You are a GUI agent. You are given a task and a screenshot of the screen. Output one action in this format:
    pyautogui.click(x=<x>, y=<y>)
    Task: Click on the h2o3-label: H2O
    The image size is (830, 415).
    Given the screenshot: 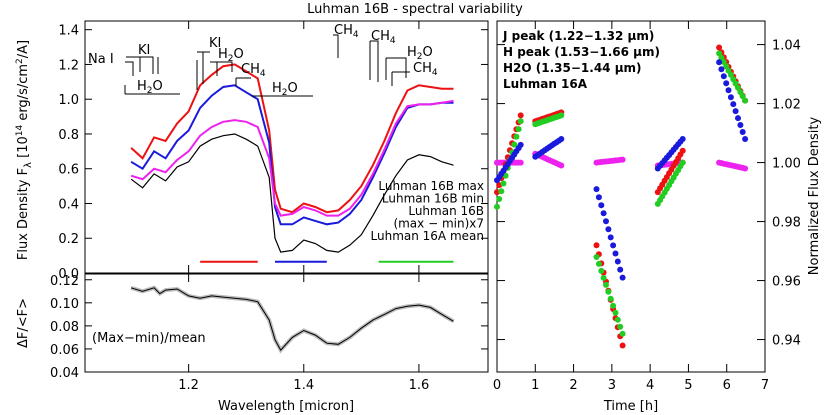 What is the action you would take?
    pyautogui.click(x=285, y=89)
    